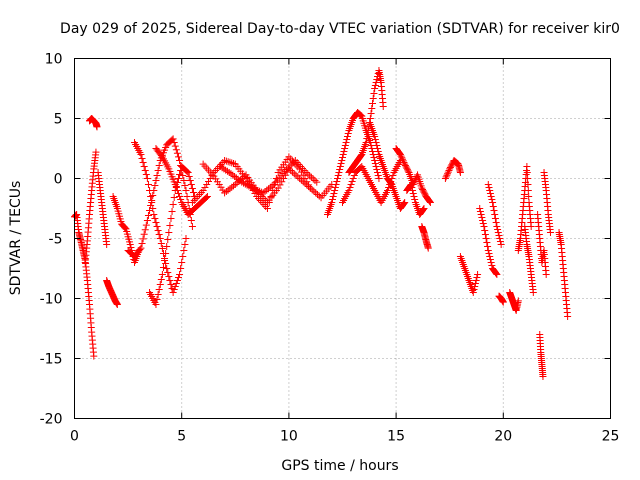 The image size is (640, 480). I want to click on series-g6, so click(541, 355).